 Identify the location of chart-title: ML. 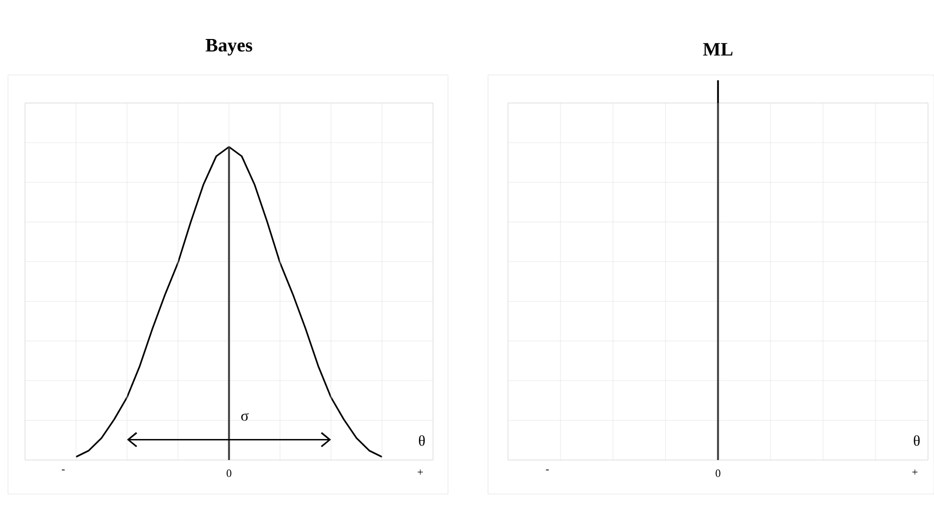
(717, 49).